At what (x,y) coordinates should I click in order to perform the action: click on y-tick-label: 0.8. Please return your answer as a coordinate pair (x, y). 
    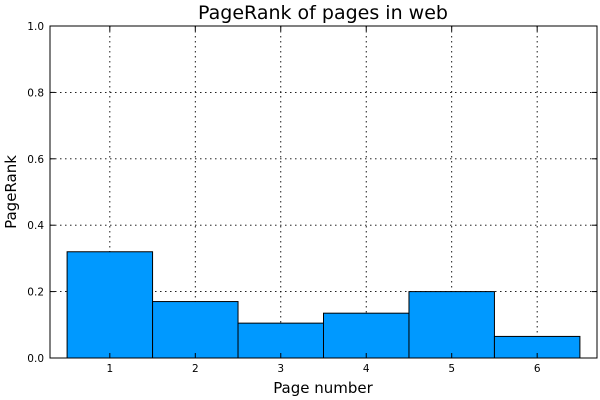
    Looking at the image, I should click on (35, 93).